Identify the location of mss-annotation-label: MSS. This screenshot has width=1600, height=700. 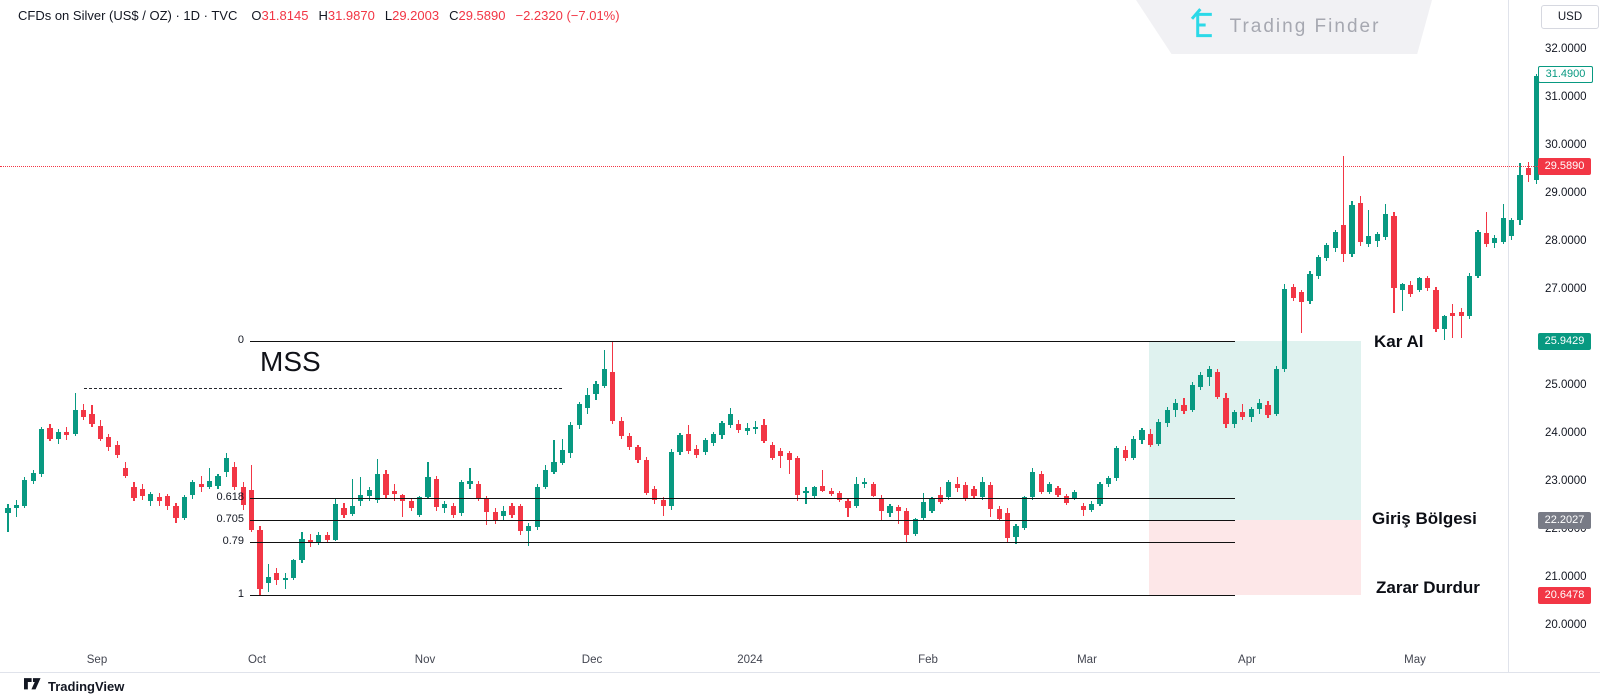
(290, 361).